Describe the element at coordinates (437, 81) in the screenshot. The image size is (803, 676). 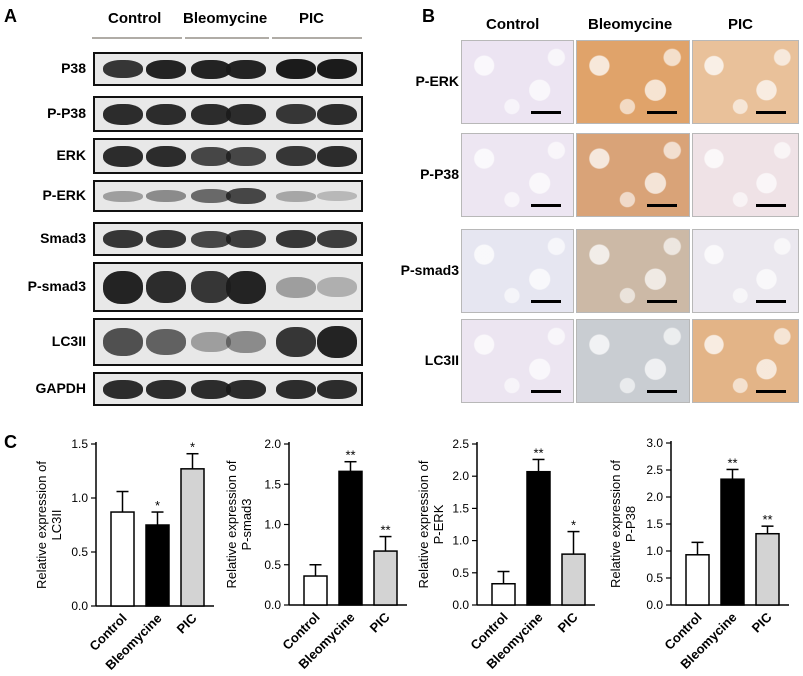
I see `ihc-row-label: P-ERK` at that location.